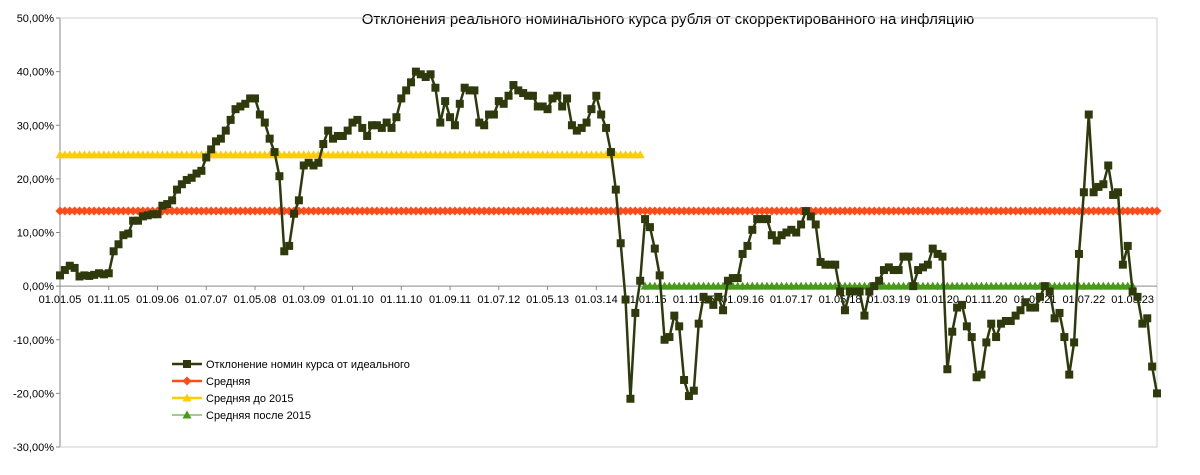  Describe the element at coordinates (249, 399) in the screenshot. I see `legend-label: Средняя до 2015` at that location.